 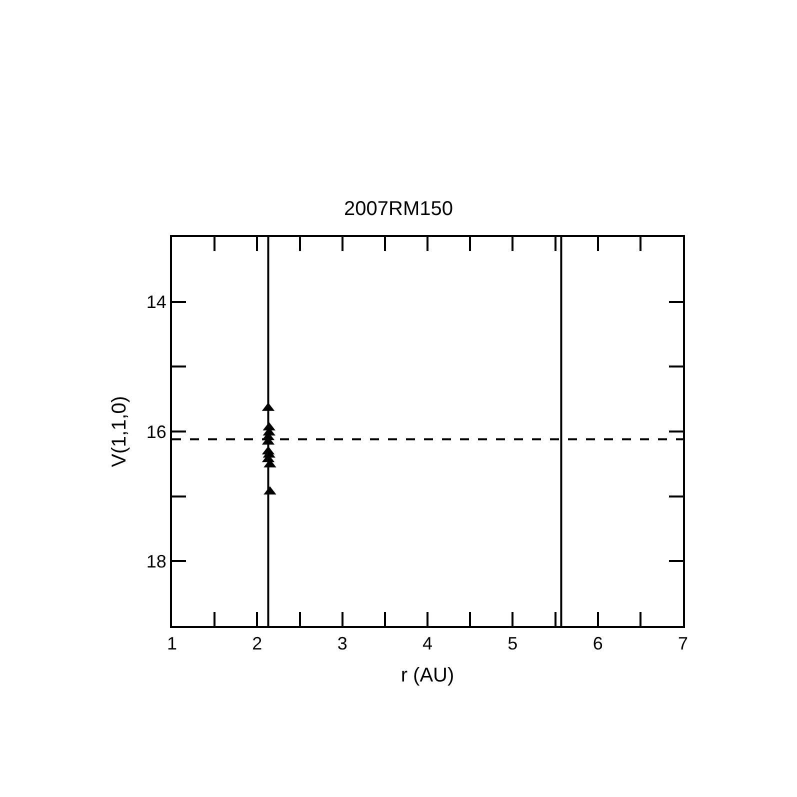 What do you see at coordinates (257, 644) in the screenshot?
I see `x-tick-label: 2` at bounding box center [257, 644].